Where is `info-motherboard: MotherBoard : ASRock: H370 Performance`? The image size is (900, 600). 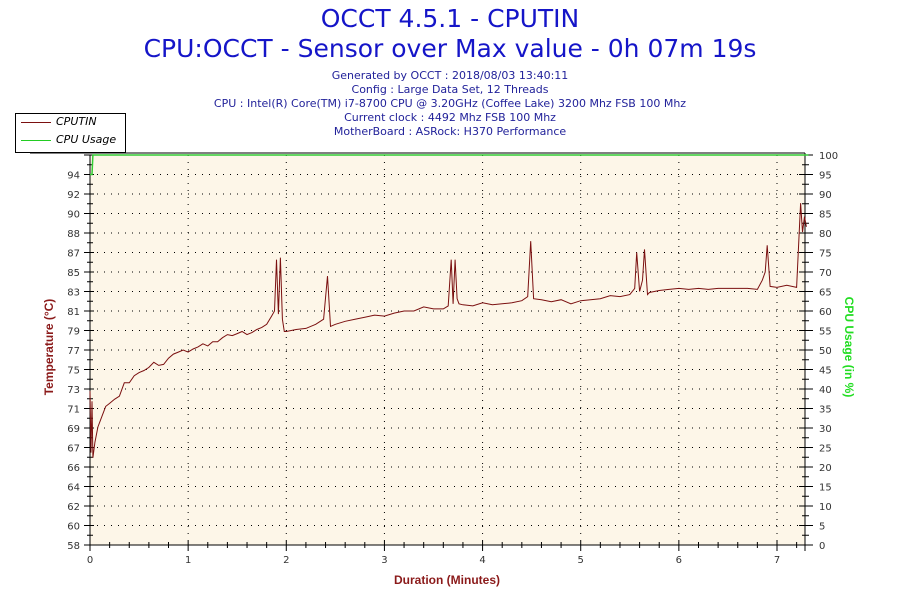 info-motherboard: MotherBoard : ASRock: H370 Performance is located at coordinates (450, 131).